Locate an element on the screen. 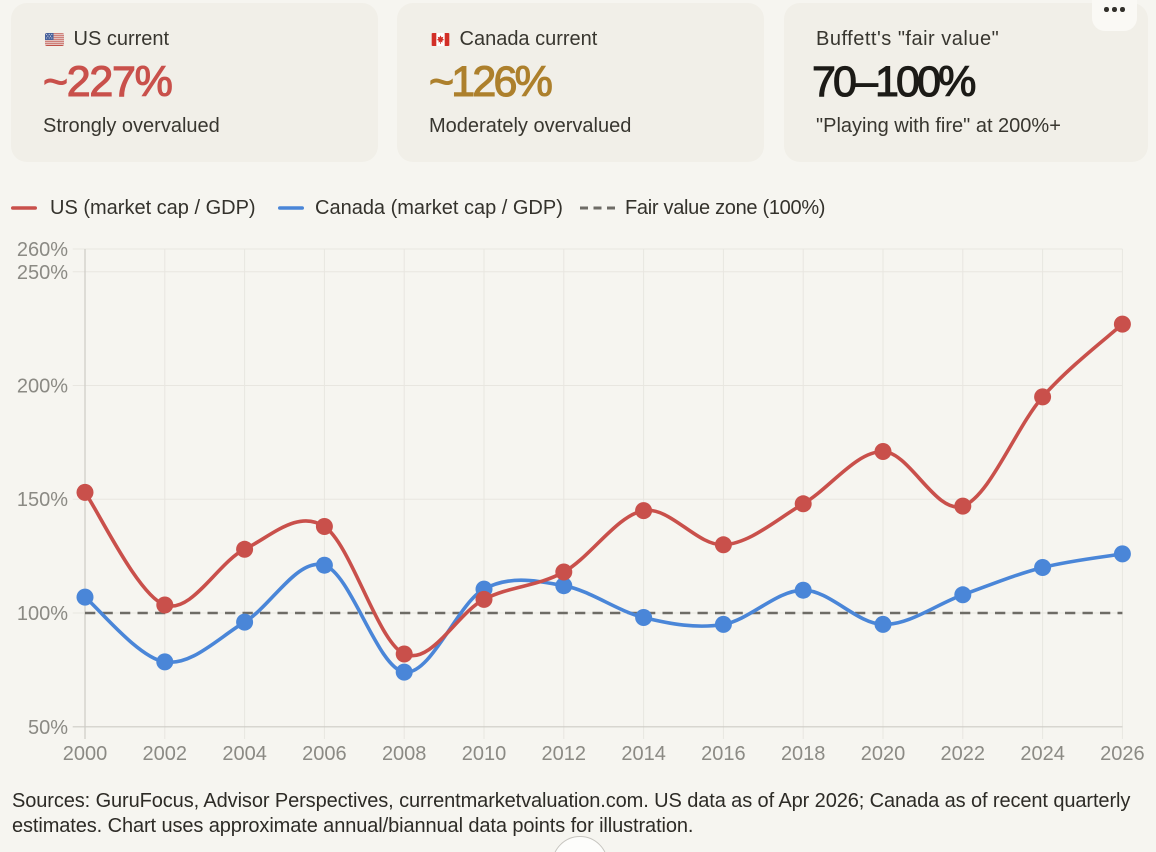  svg-text: 2020 is located at coordinates (883, 754).